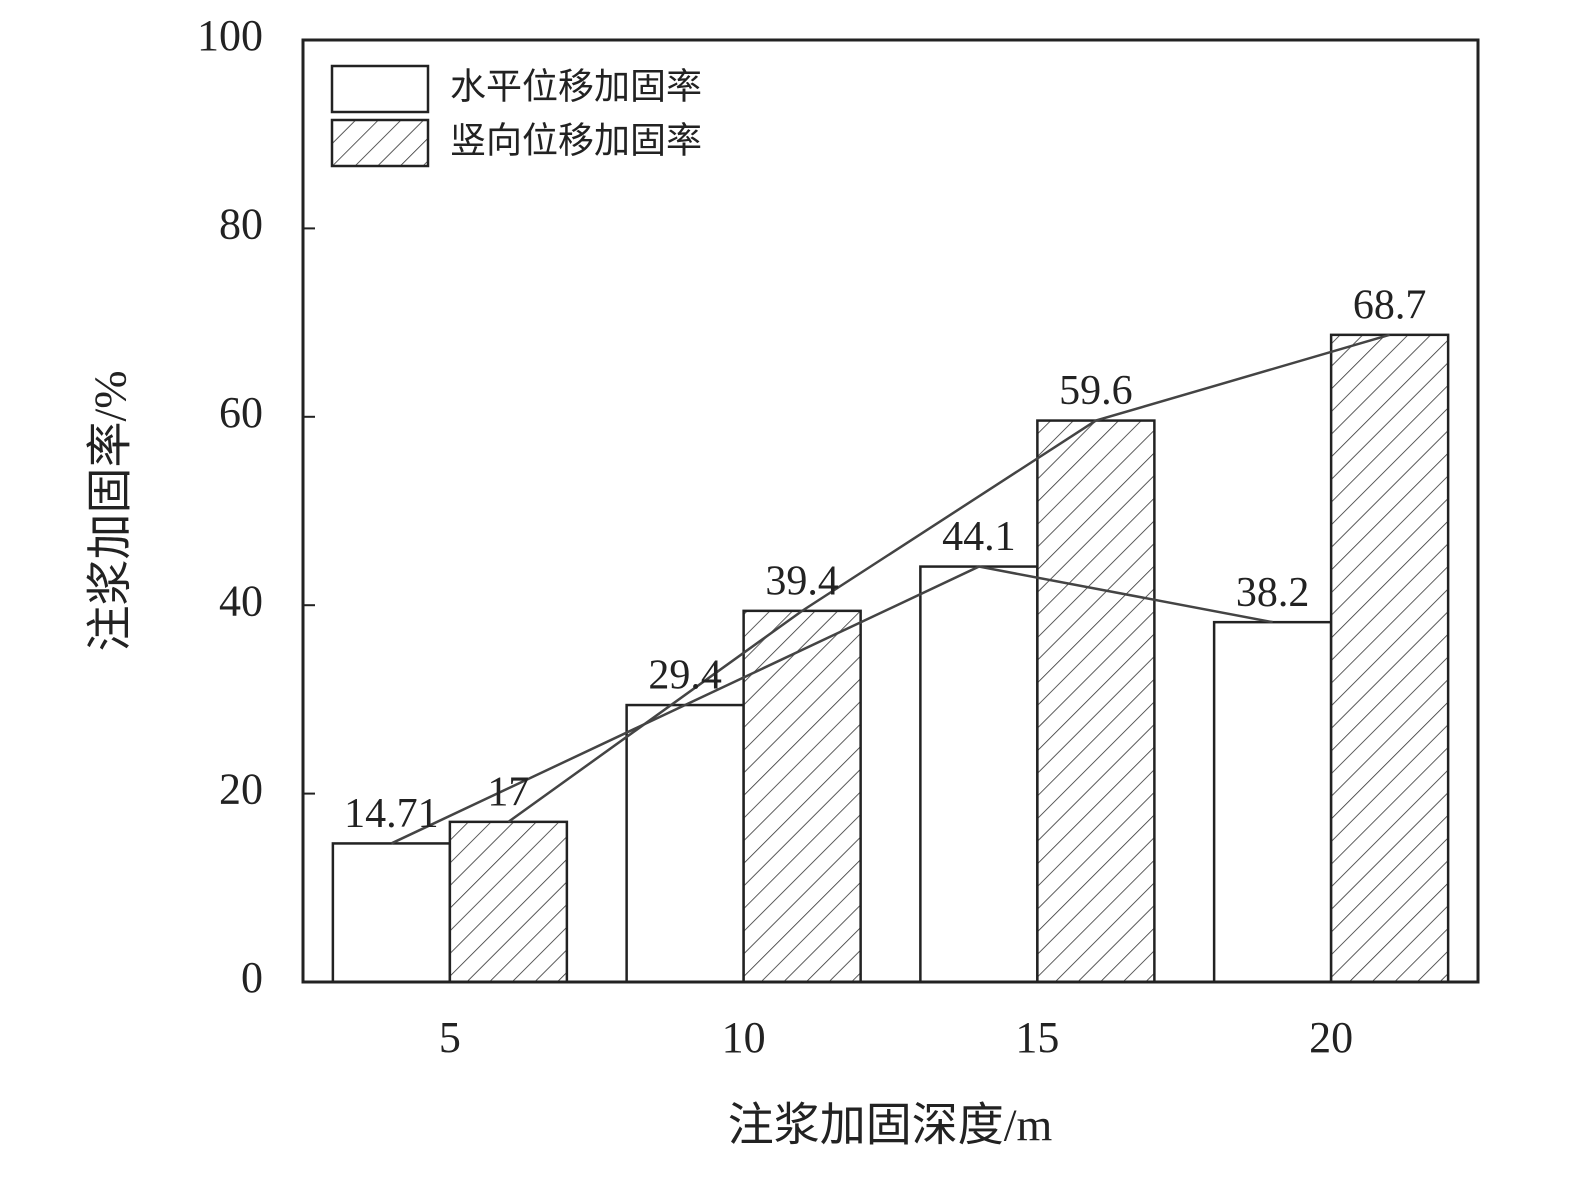 The height and width of the screenshot is (1181, 1575). I want to click on data-label: 29.4, so click(685, 676).